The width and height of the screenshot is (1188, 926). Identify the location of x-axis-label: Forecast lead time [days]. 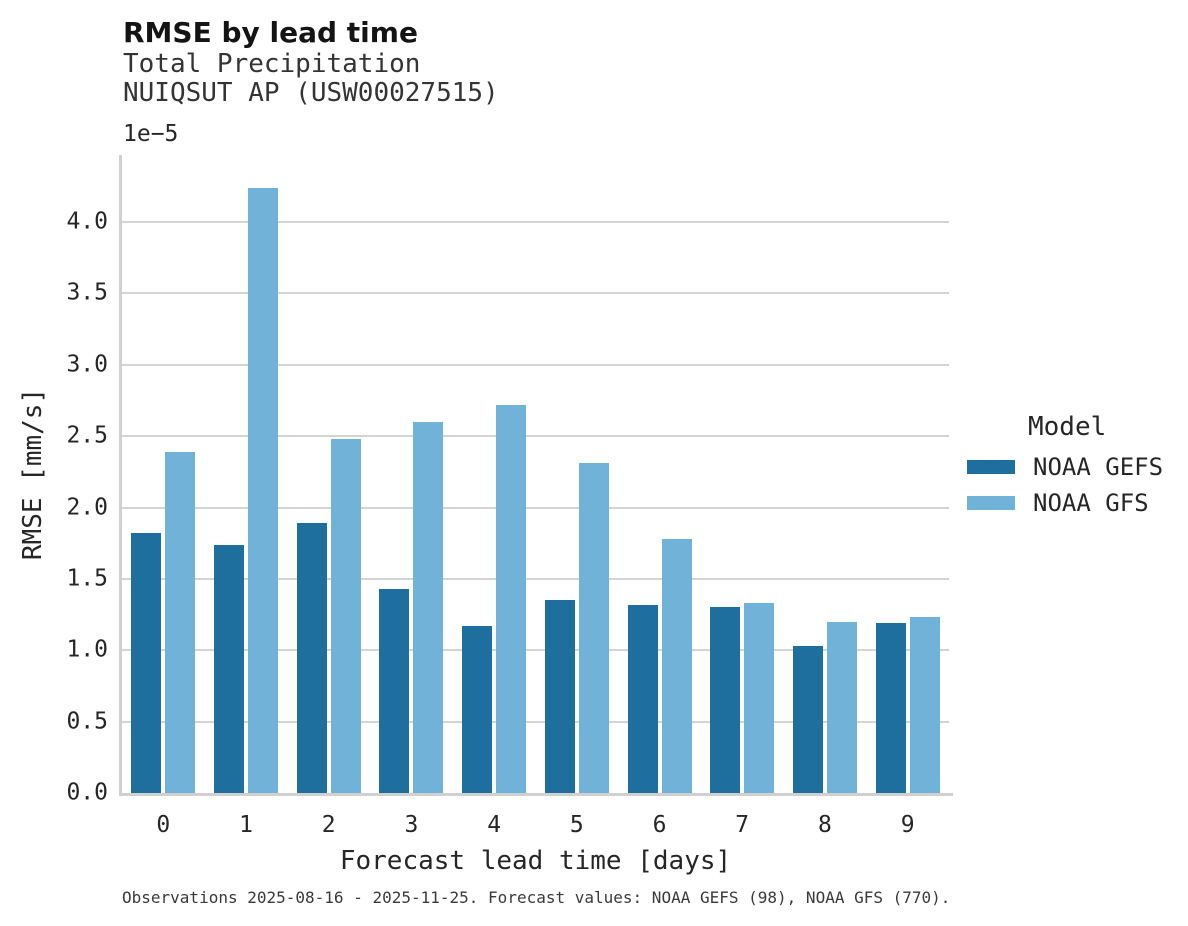
(535, 861).